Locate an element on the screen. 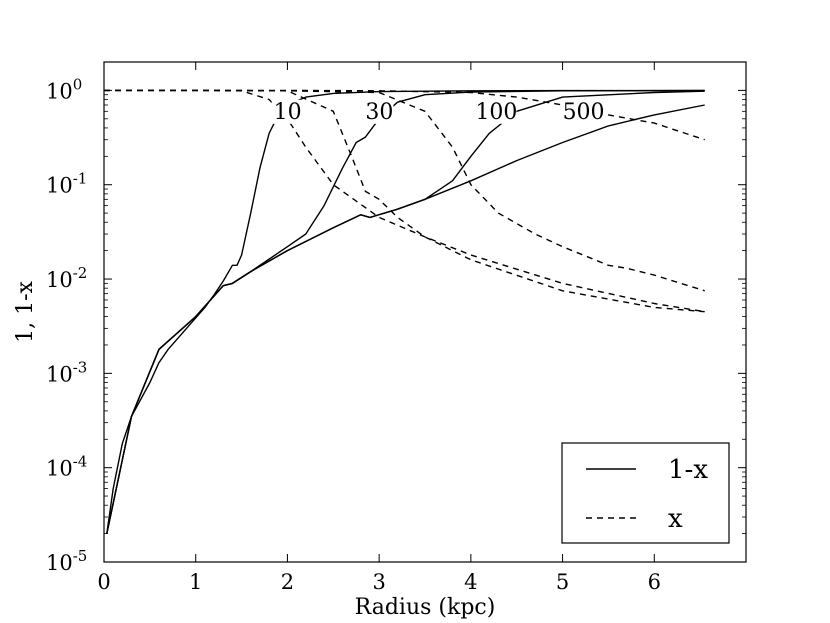 Image resolution: width=830 pixels, height=623 pixels. x-tick-label: 5 is located at coordinates (562, 582).